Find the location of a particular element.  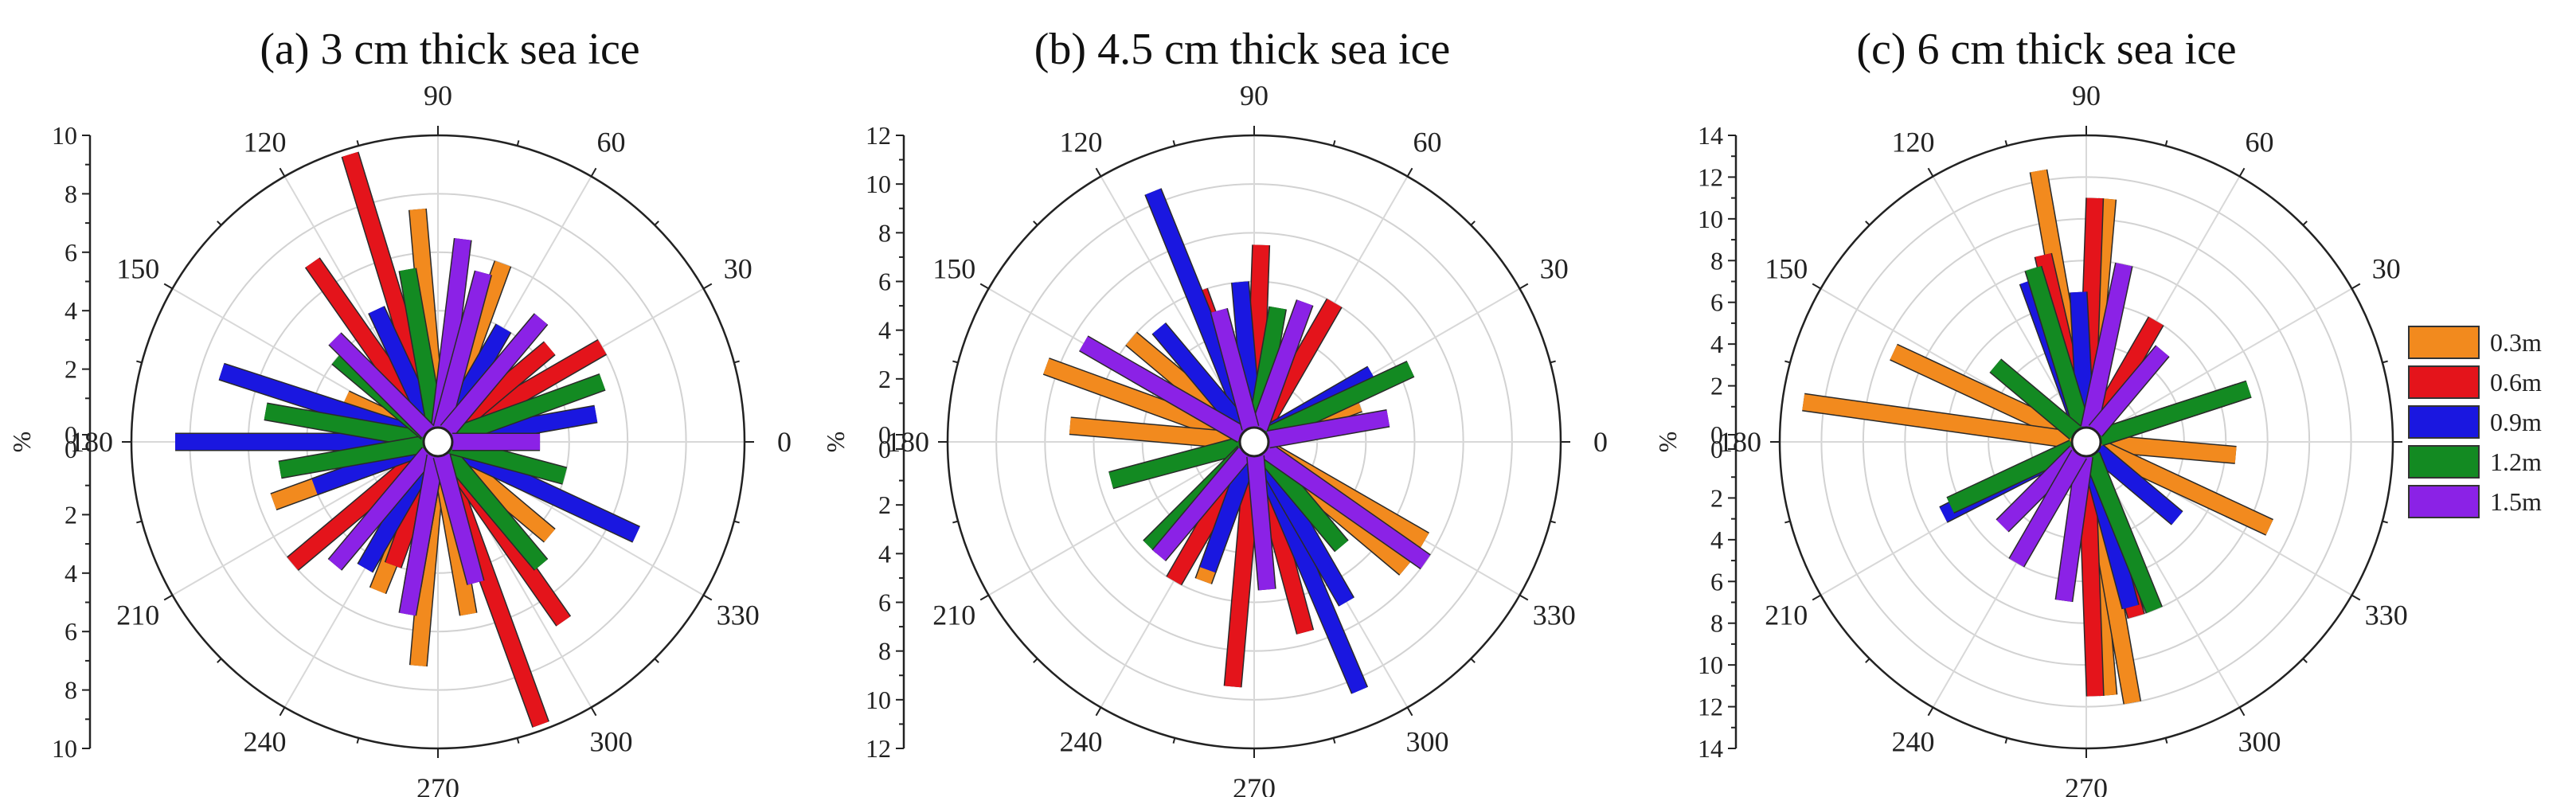

legend-swatch-1.2m is located at coordinates (2444, 462).